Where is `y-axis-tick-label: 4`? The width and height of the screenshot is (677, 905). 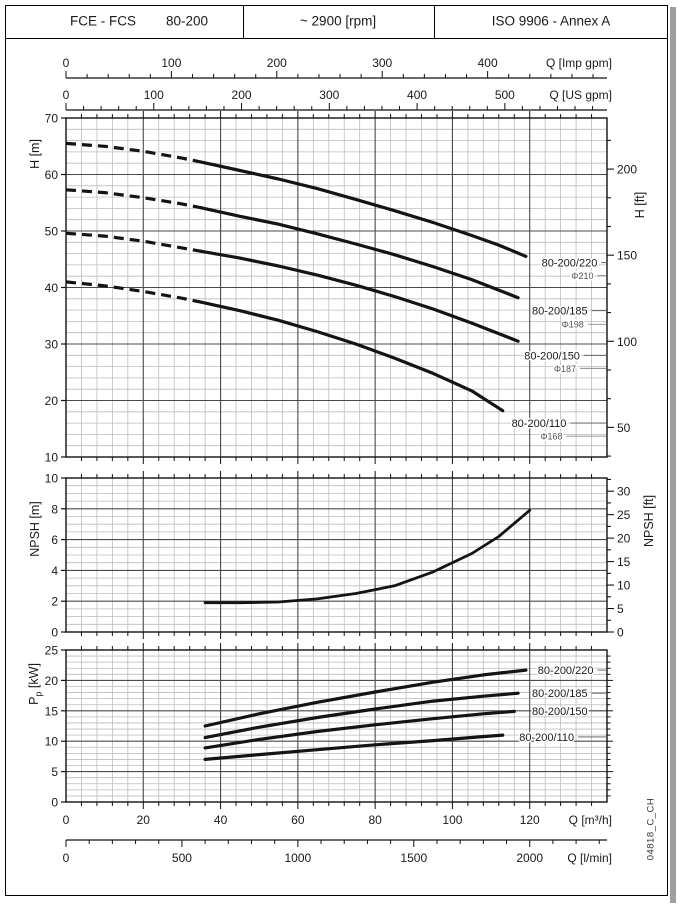
y-axis-tick-label: 4 is located at coordinates (54, 571).